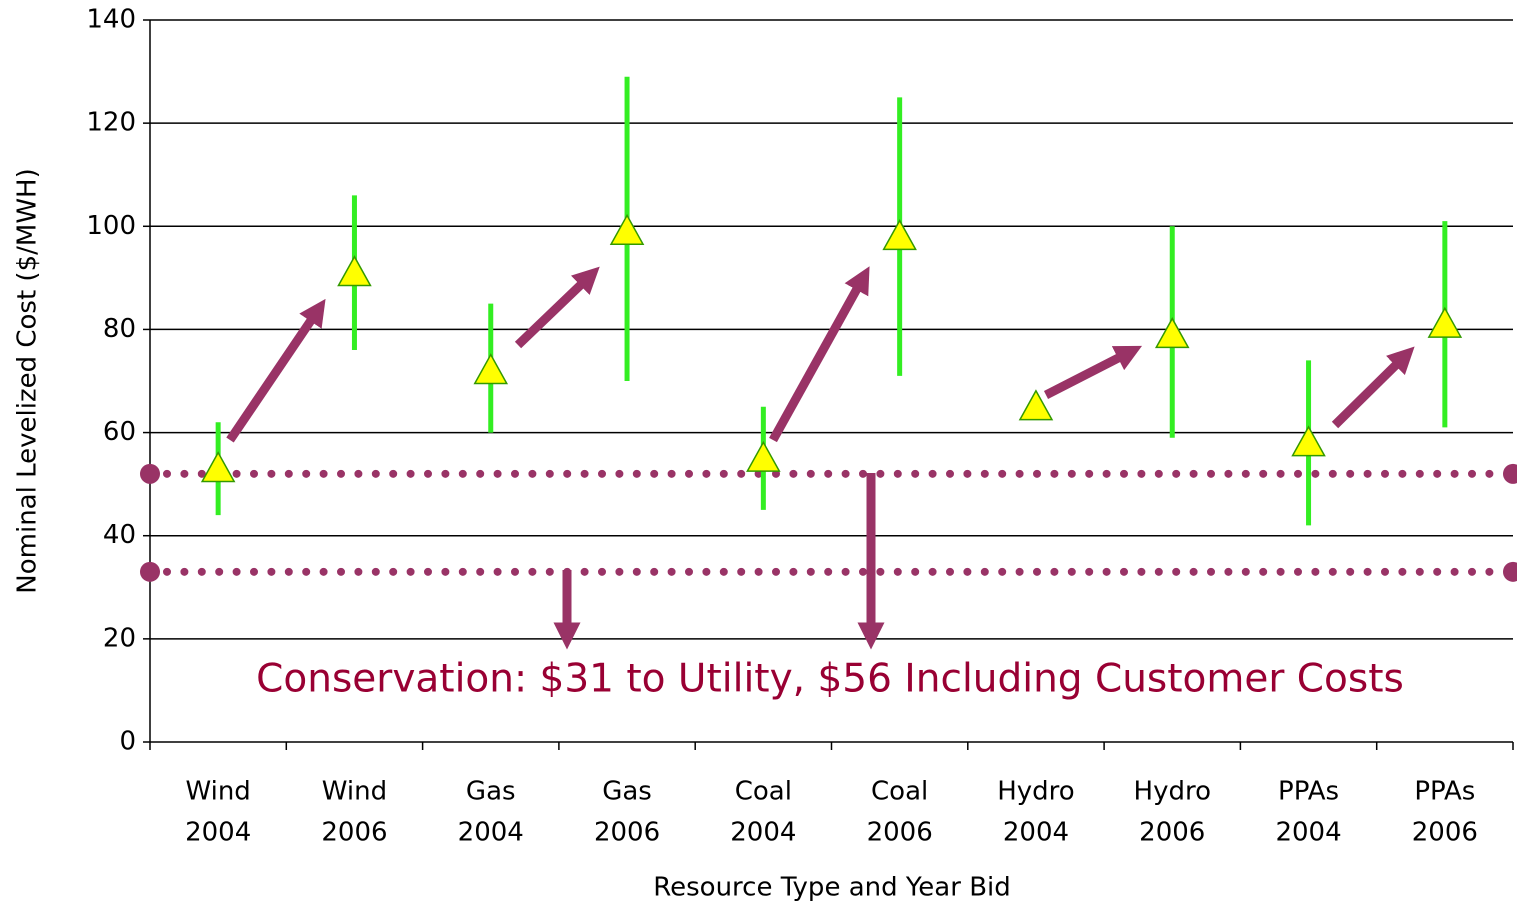  Describe the element at coordinates (119, 432) in the screenshot. I see `y-tick-label: 60` at that location.